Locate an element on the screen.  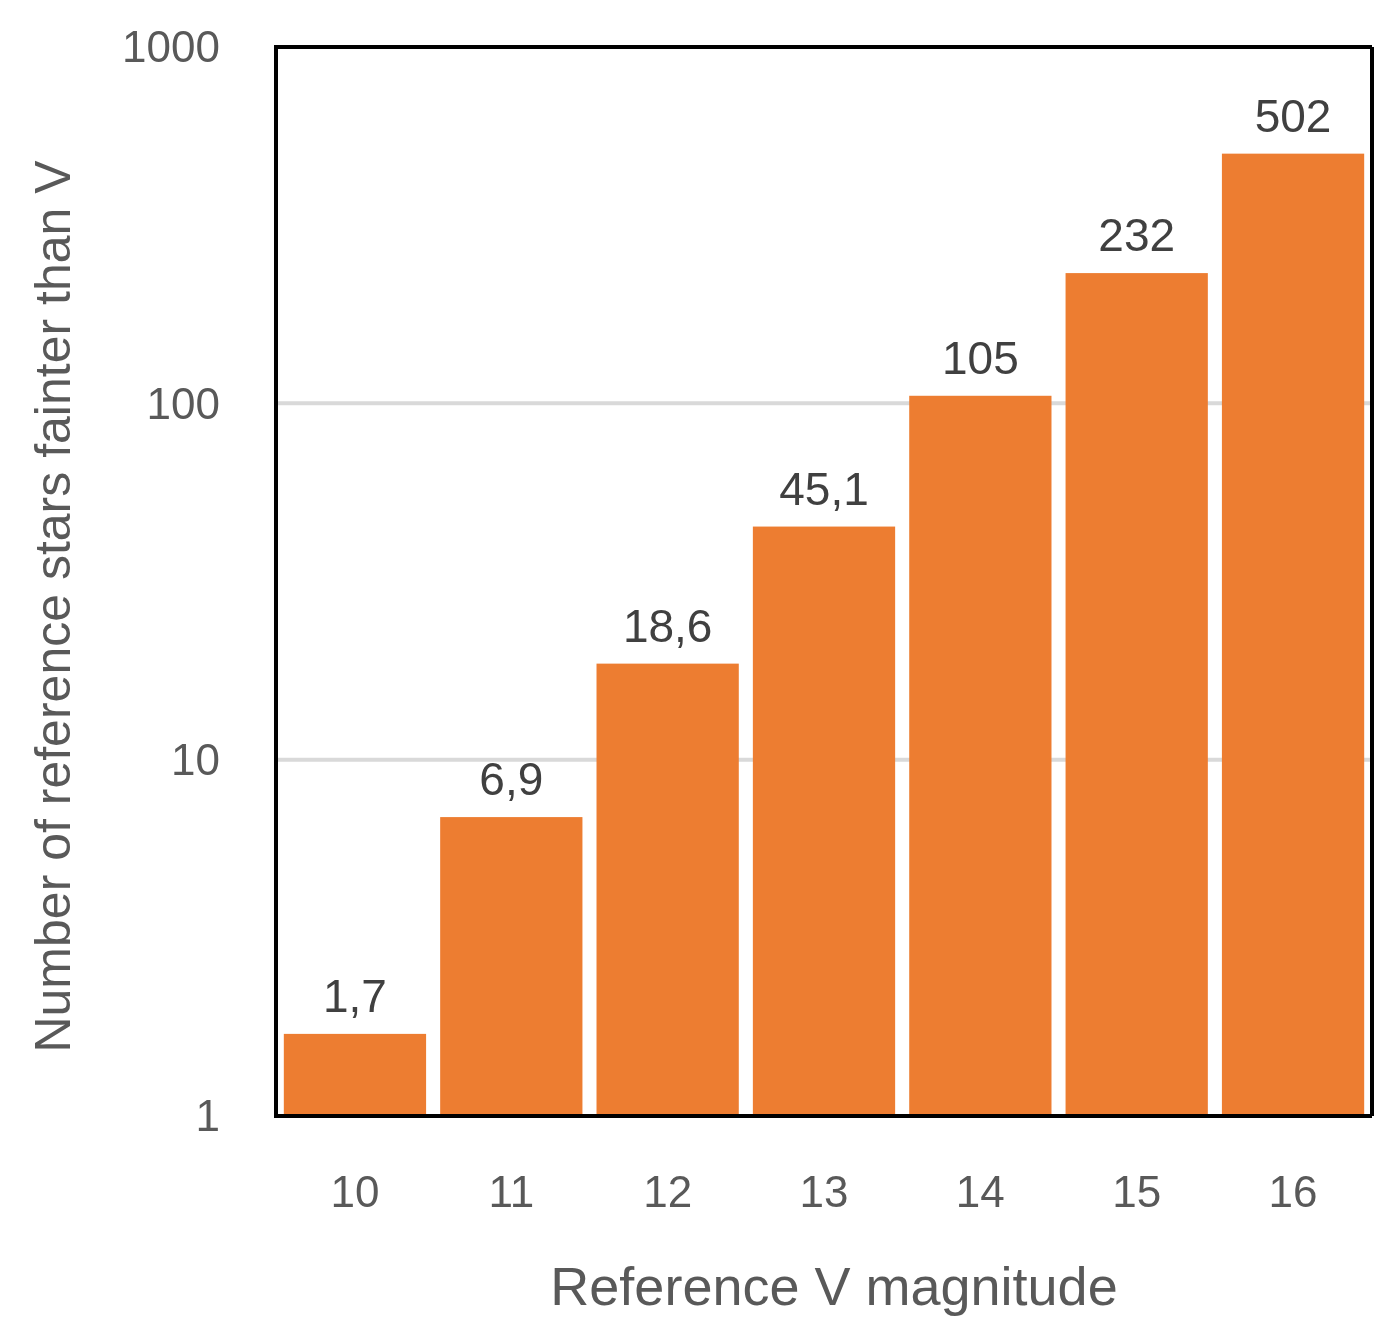
y-tick-label: 1000 is located at coordinates (171, 47).